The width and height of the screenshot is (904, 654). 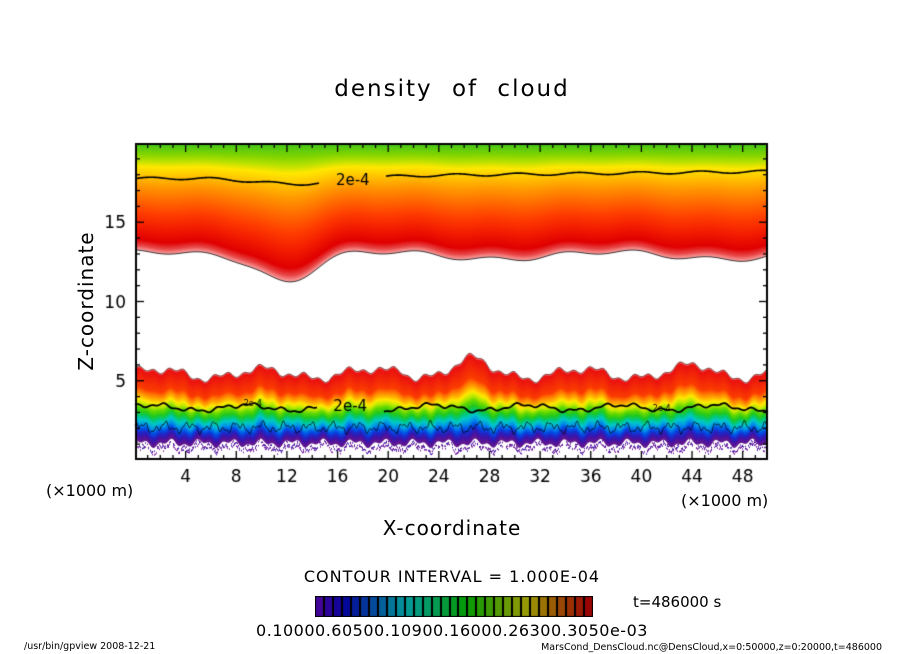 I want to click on time-label: t=486000 s, so click(x=677, y=602).